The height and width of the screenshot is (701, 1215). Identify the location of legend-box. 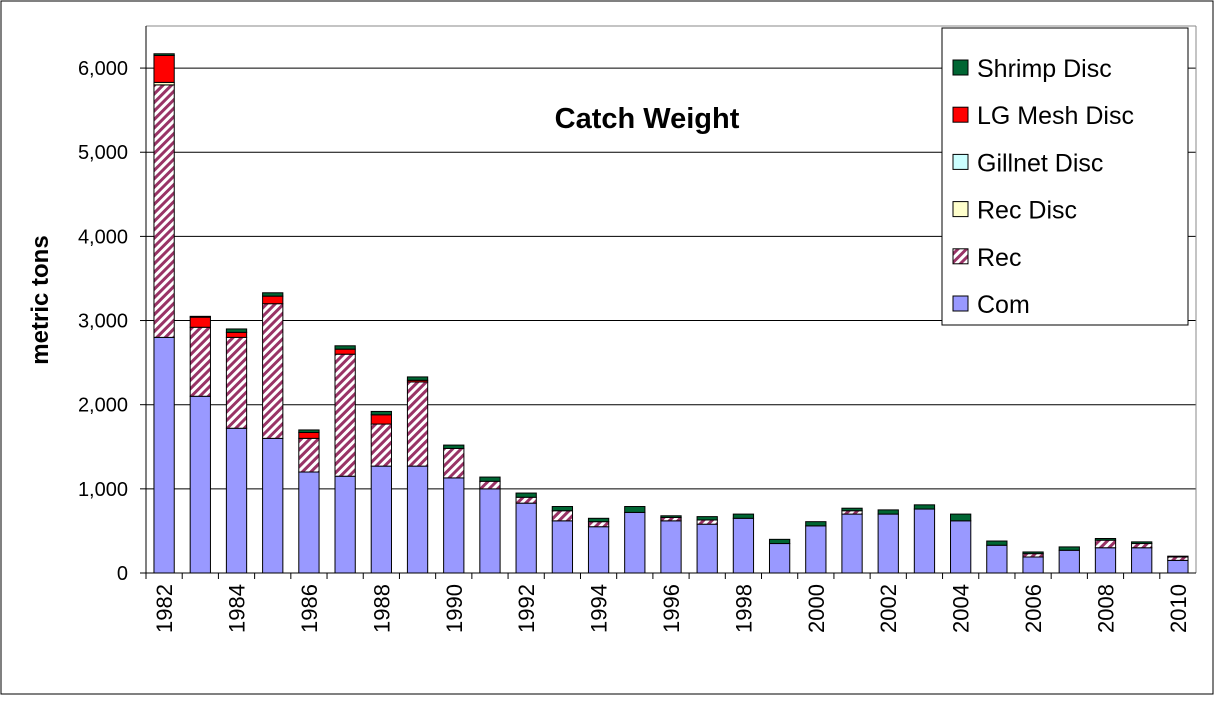
(1065, 176).